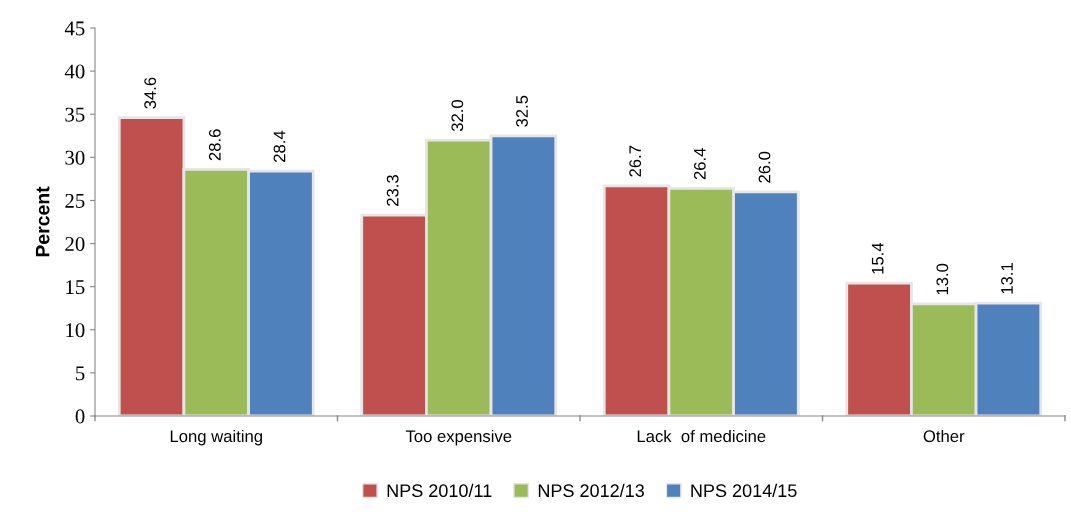 Image resolution: width=1071 pixels, height=521 pixels. I want to click on data-label: 13.1, so click(1007, 278).